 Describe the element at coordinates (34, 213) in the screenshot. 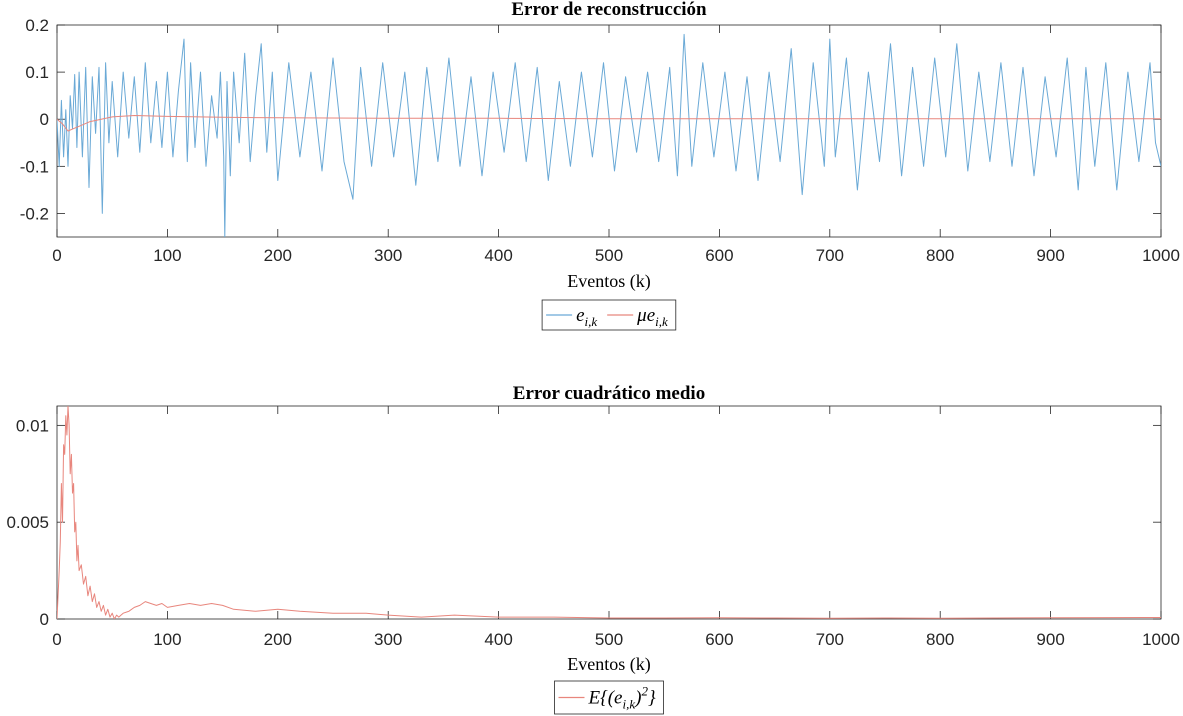

I see `y-tick-label: -0.2` at that location.